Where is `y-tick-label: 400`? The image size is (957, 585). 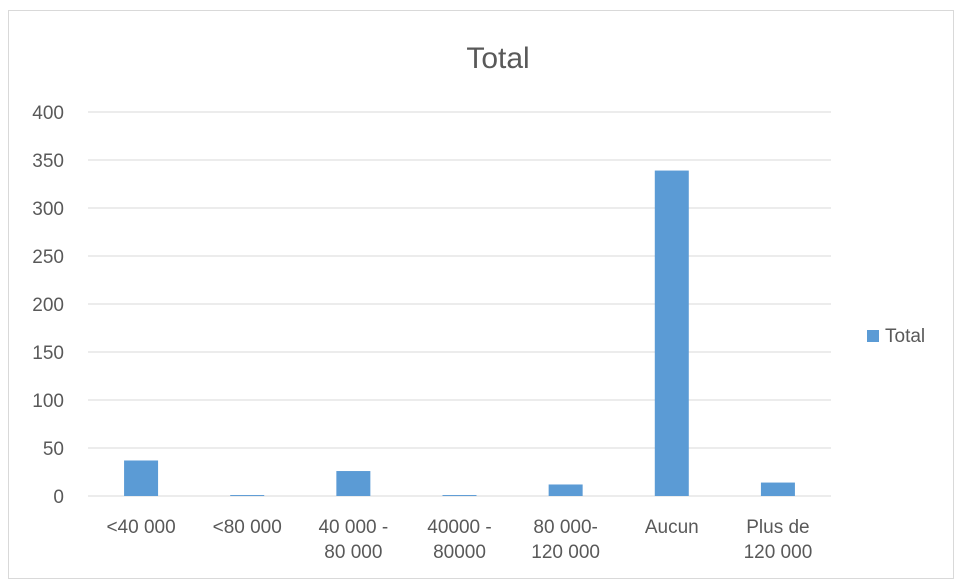
y-tick-label: 400 is located at coordinates (48, 113).